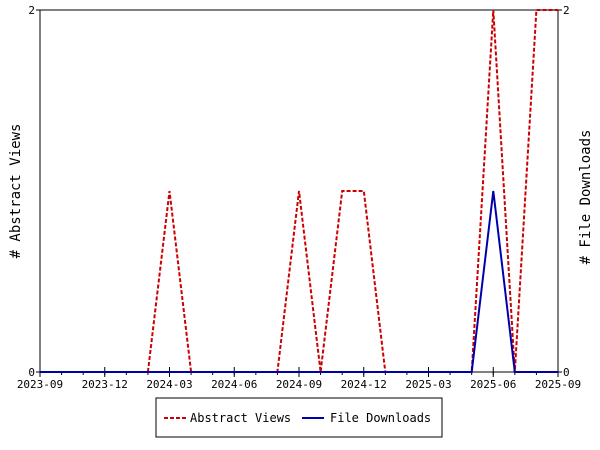  I want to click on y-left-tick-label: 0, so click(31, 372).